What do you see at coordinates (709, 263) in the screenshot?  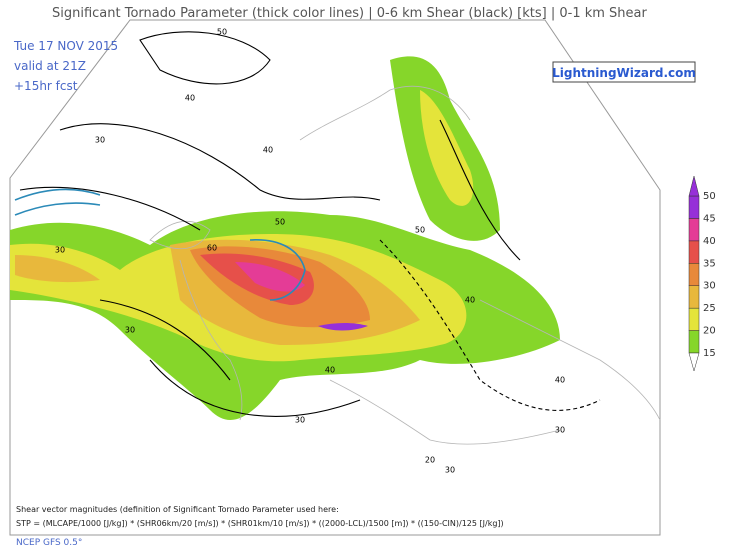 I see `colorbar-label: 35` at bounding box center [709, 263].